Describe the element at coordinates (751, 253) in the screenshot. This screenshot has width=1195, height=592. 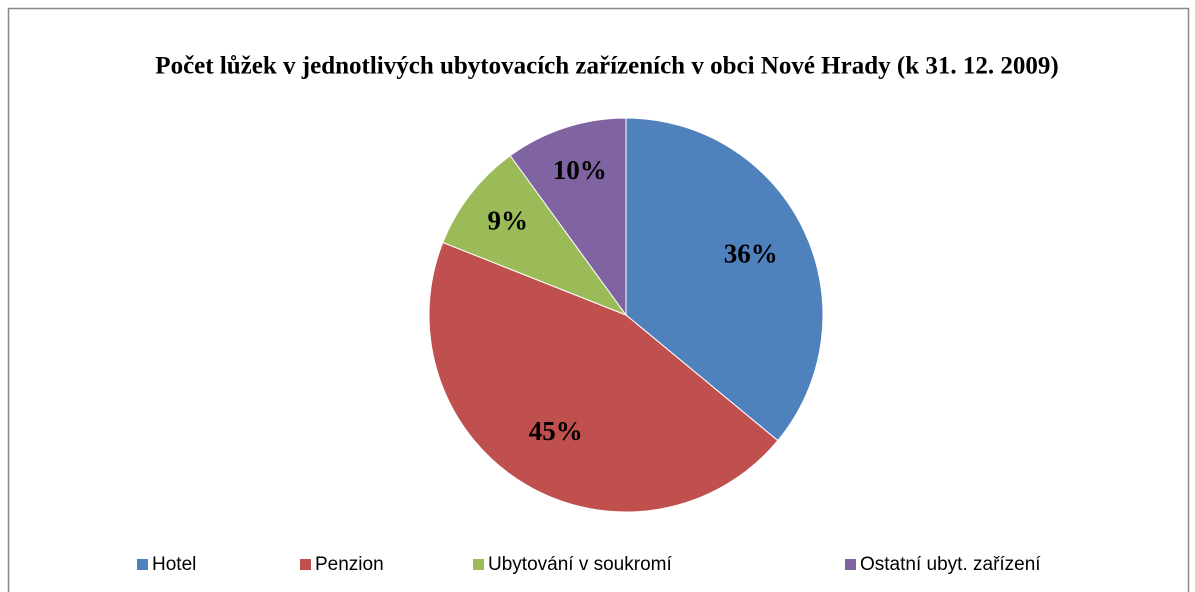
I see `data-label: 36%` at that location.